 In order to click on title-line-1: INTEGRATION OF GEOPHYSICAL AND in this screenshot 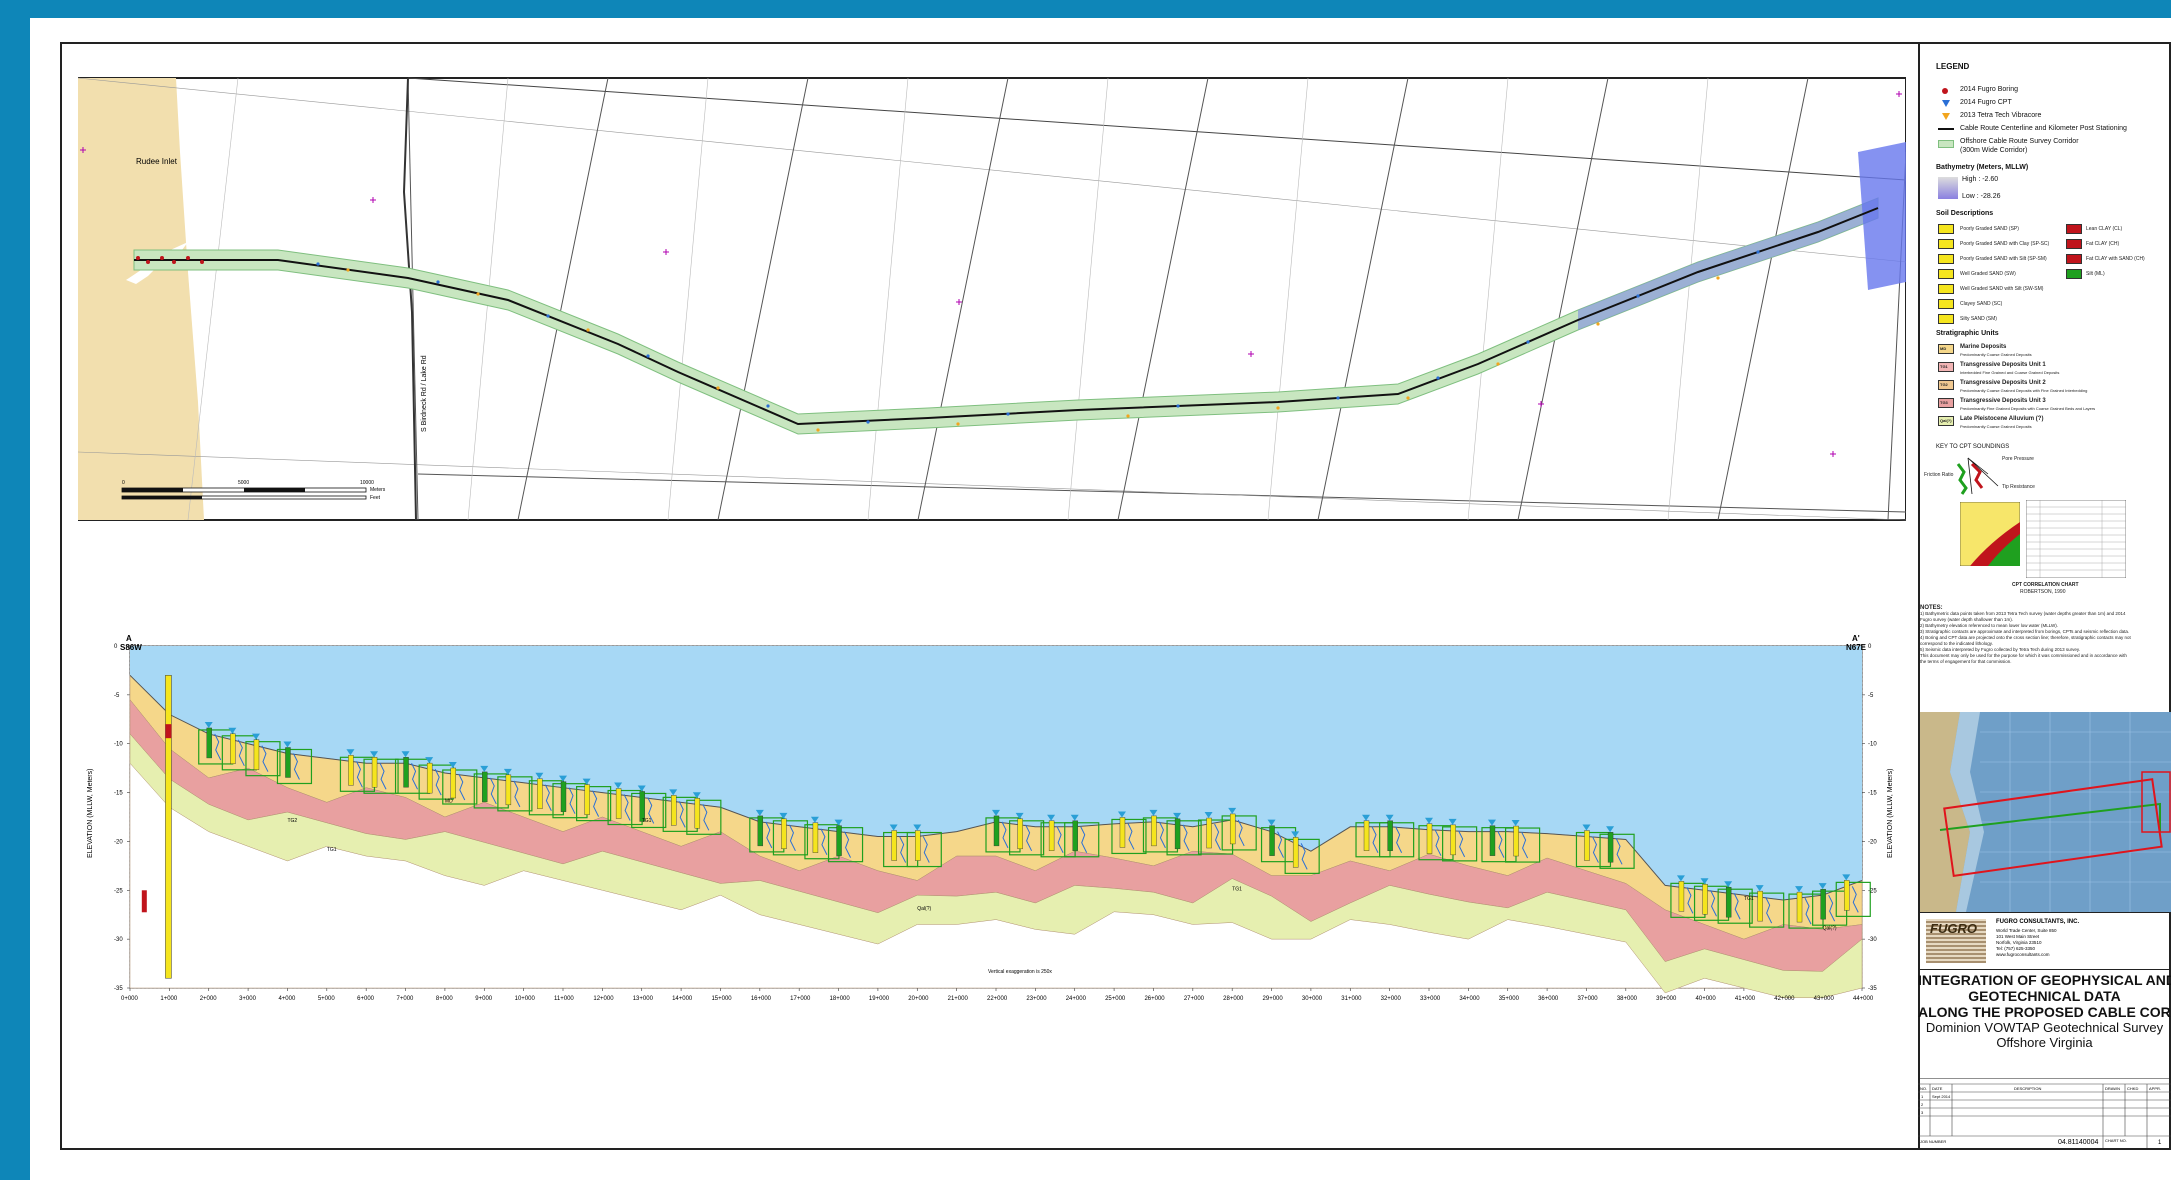, I will do `click(2044, 980)`.